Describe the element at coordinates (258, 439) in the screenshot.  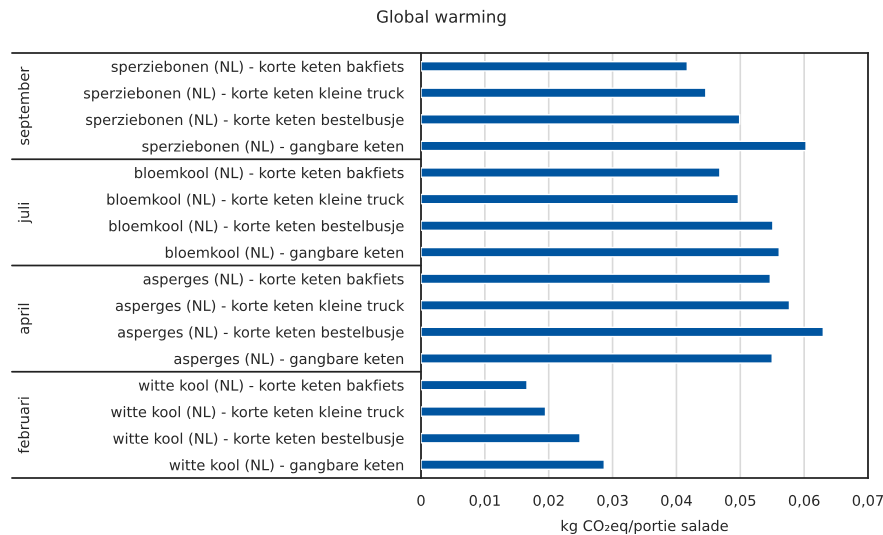
I see `y-tick-label: witte kool (NL) - korte keten bestelbusje` at that location.